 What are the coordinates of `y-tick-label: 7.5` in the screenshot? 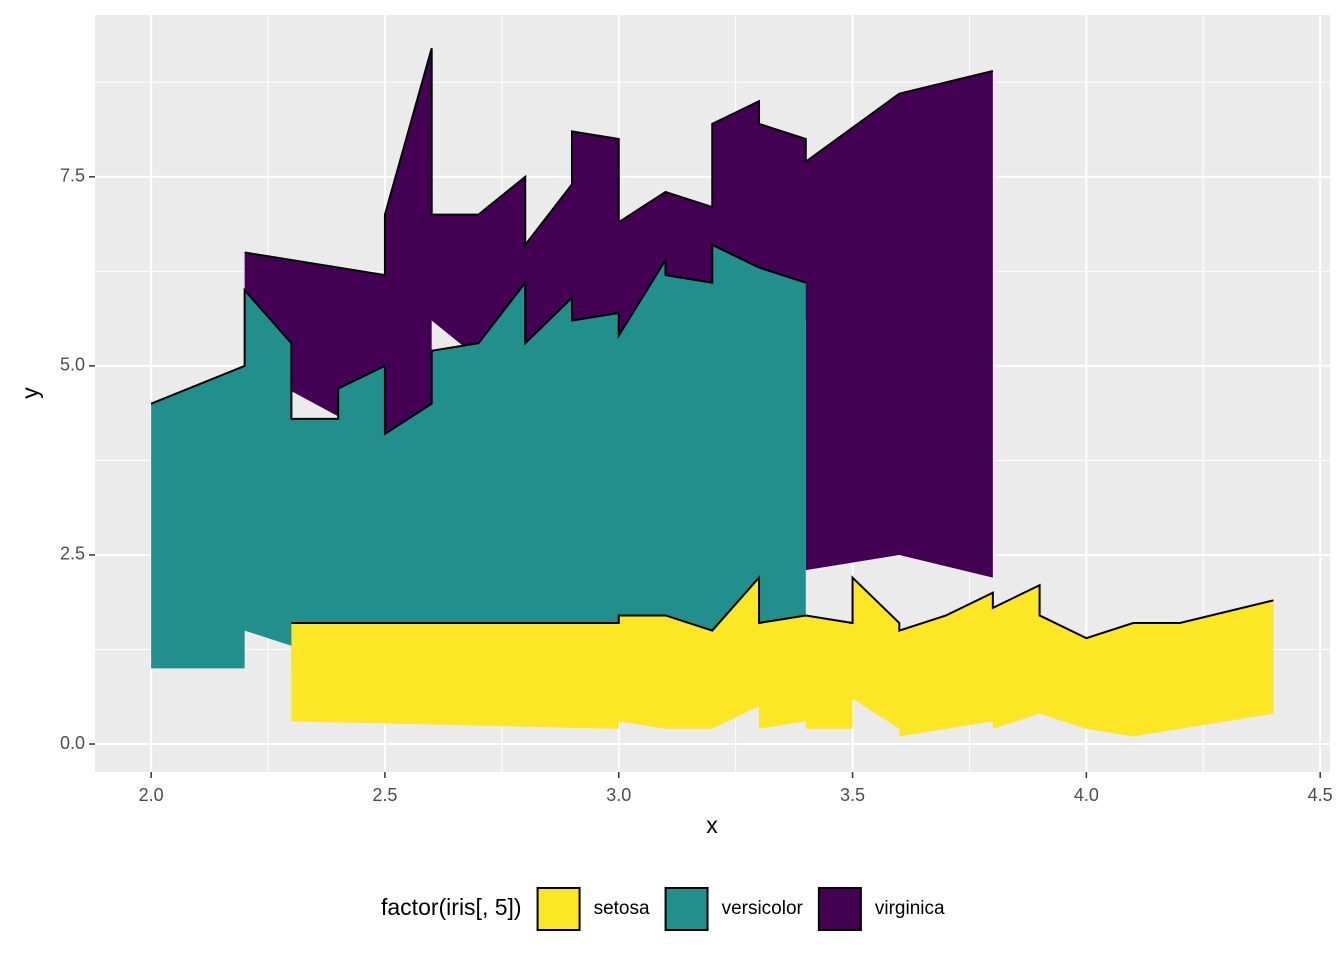 It's located at (72, 176).